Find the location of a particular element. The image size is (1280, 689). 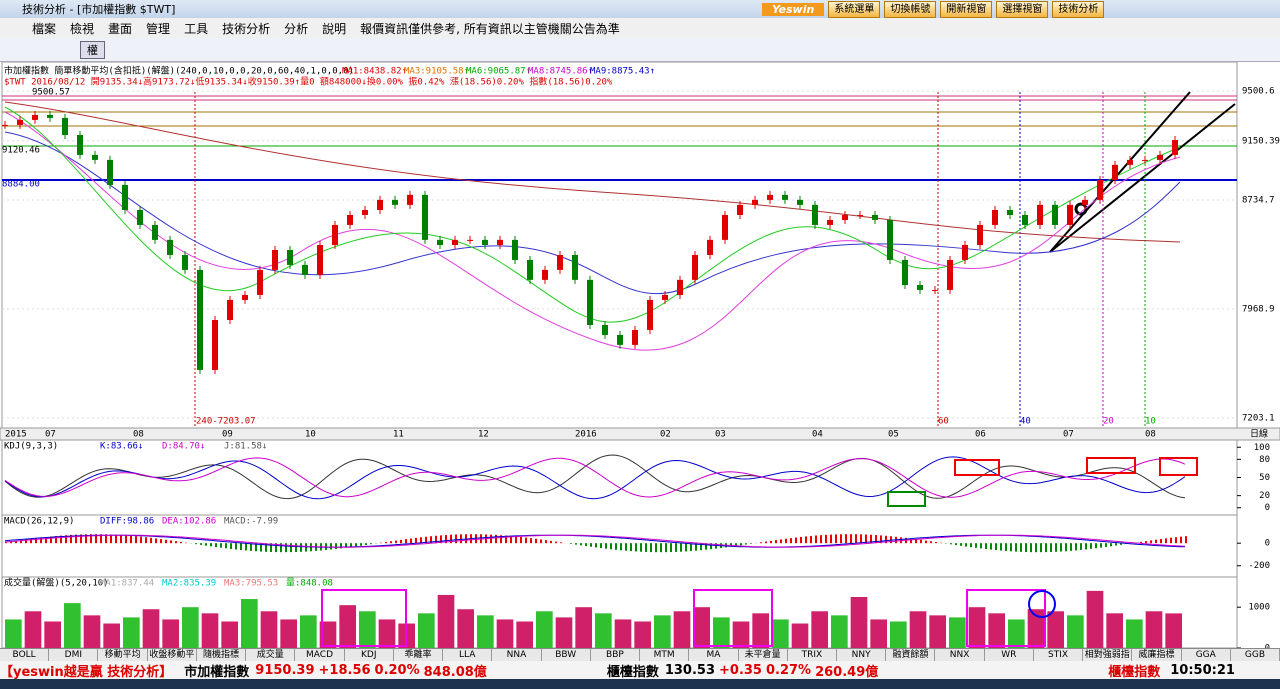

tab: WR is located at coordinates (1009, 655).